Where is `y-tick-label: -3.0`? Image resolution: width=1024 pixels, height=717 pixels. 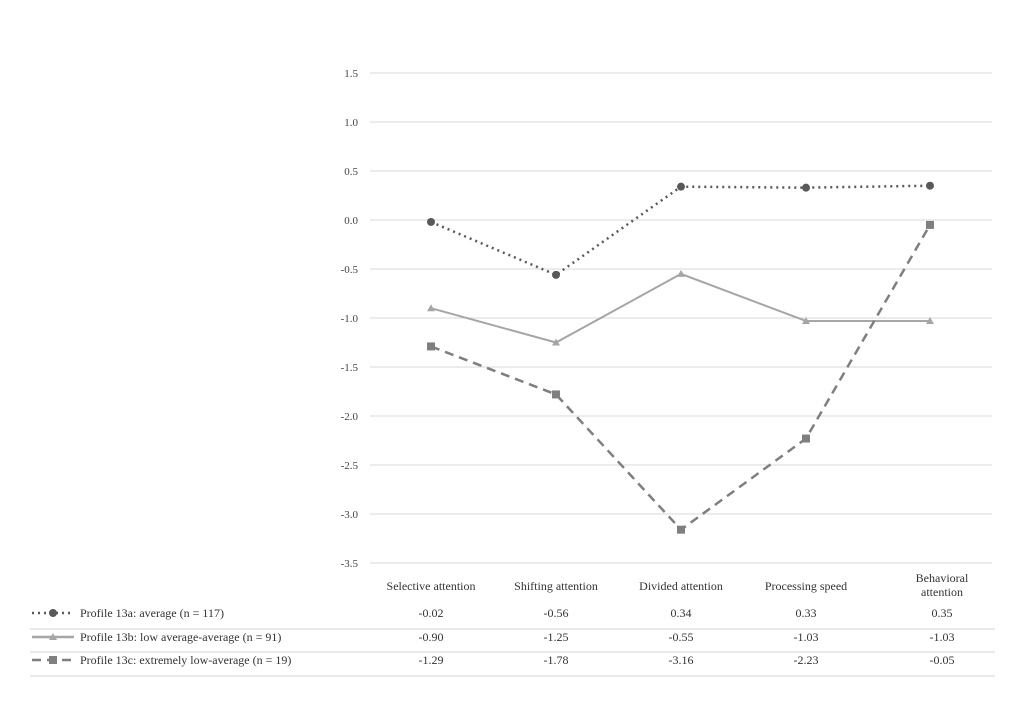
y-tick-label: -3.0 is located at coordinates (350, 515).